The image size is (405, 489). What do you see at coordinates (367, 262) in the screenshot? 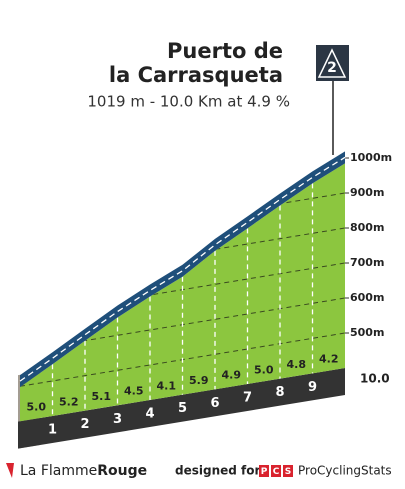
I see `y-tick-label: 700m` at bounding box center [367, 262].